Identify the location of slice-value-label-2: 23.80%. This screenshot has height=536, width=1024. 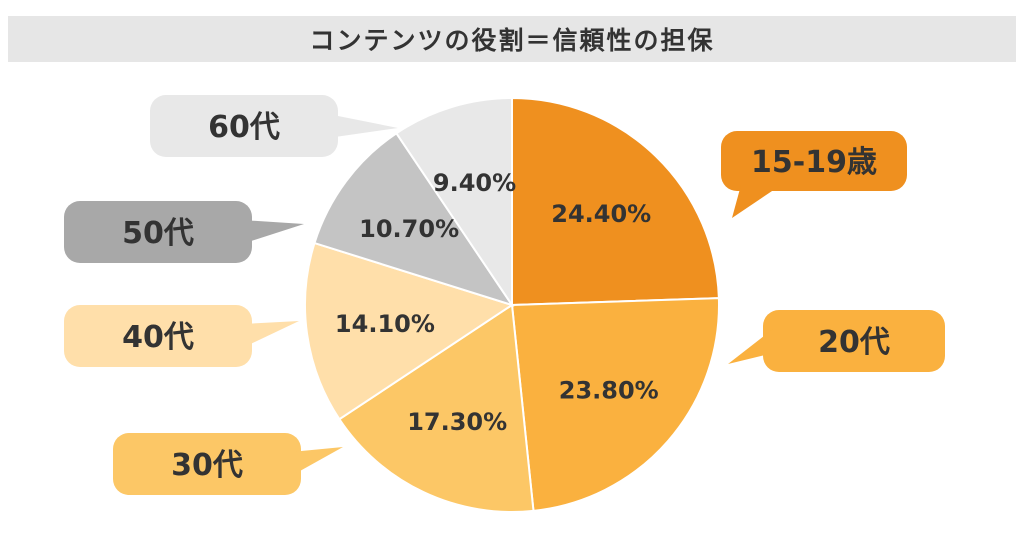
(609, 390).